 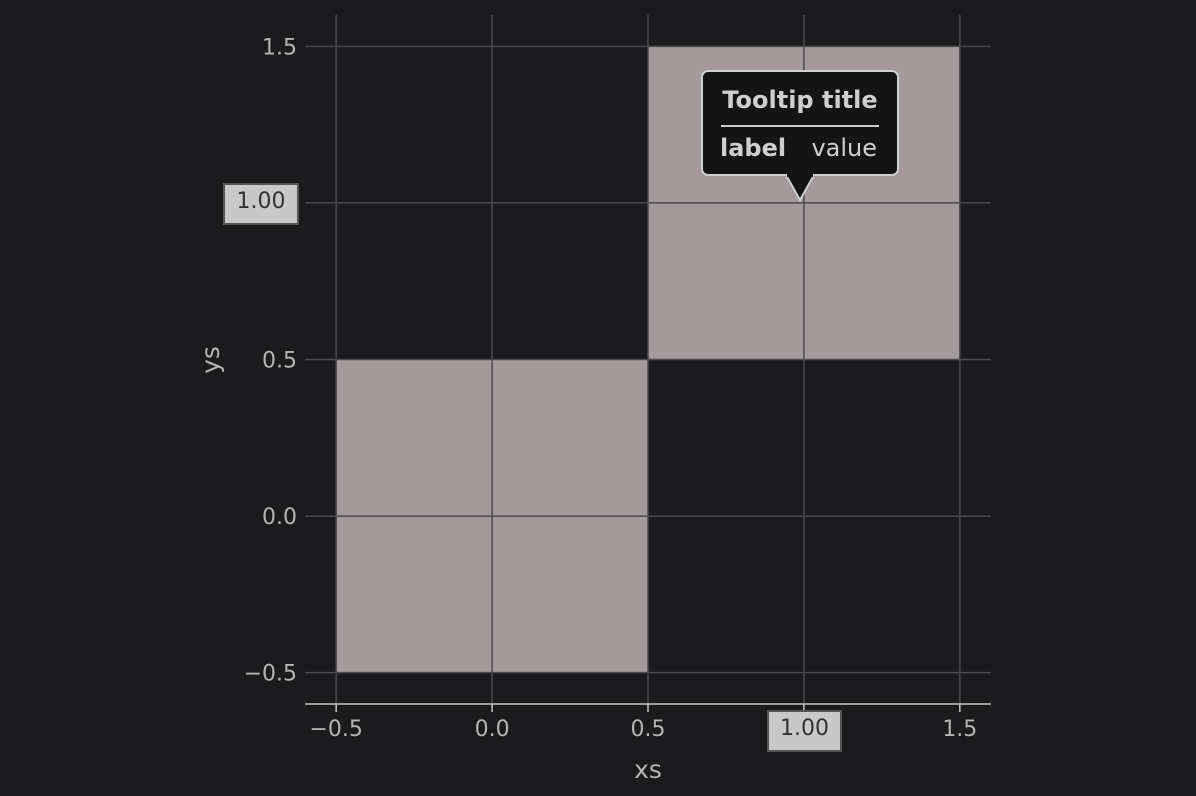 I want to click on x-tick-label: 1.5, so click(x=959, y=729).